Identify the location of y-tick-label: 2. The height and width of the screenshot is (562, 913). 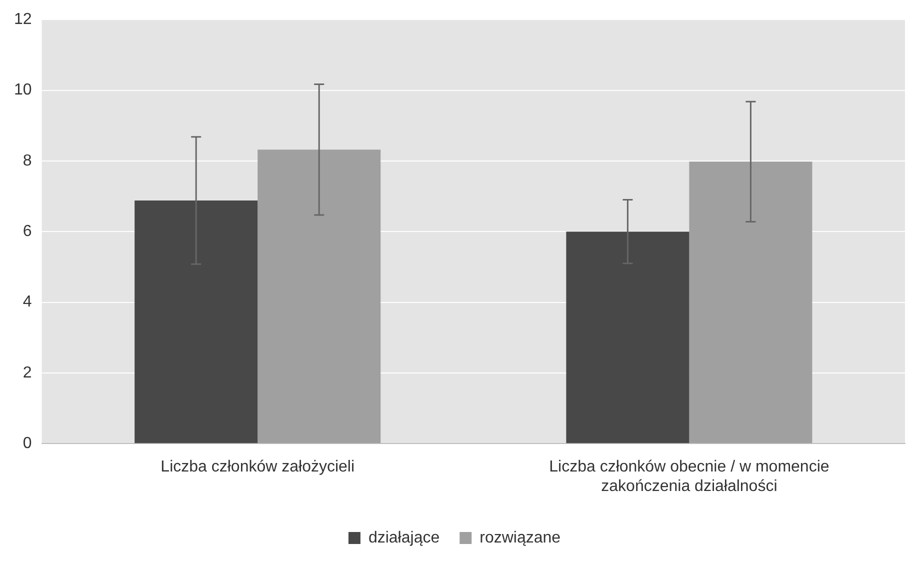
(27, 373).